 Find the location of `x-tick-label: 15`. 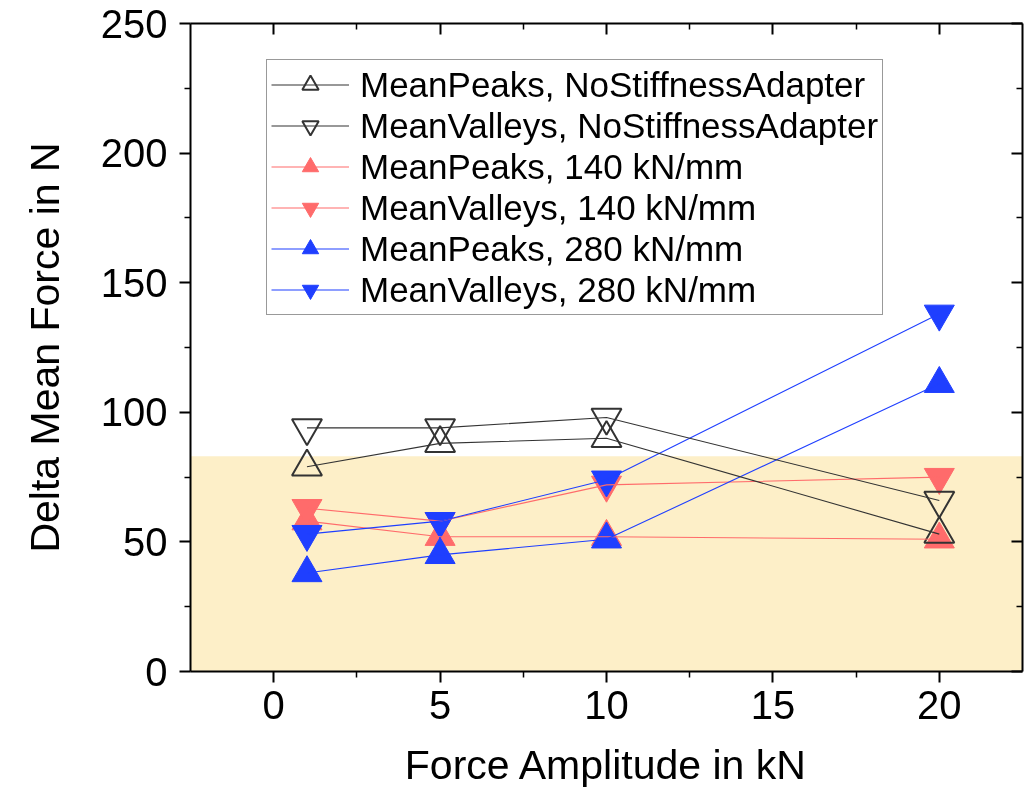

x-tick-label: 15 is located at coordinates (773, 704).